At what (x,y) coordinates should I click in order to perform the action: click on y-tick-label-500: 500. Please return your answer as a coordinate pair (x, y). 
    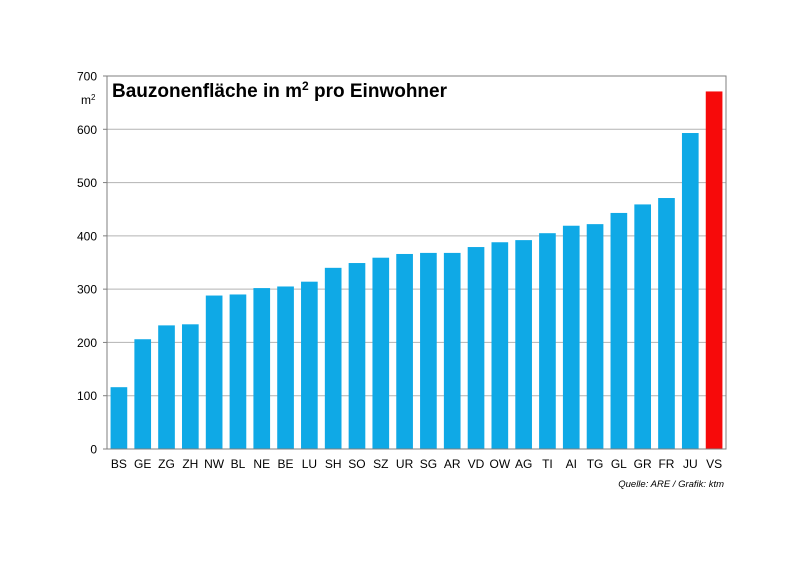
    Looking at the image, I should click on (87, 183).